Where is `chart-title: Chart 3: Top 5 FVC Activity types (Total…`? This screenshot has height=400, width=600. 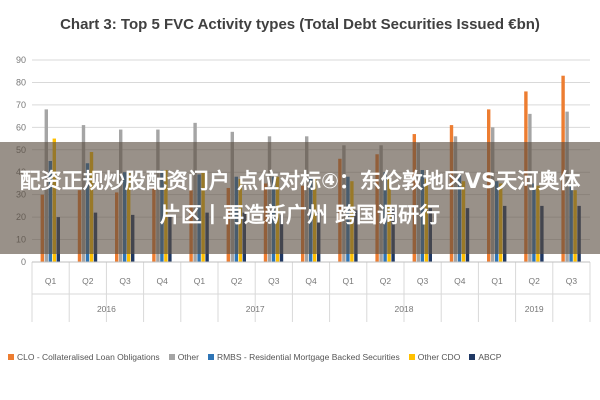 chart-title: Chart 3: Top 5 FVC Activity types (Total… is located at coordinates (300, 24).